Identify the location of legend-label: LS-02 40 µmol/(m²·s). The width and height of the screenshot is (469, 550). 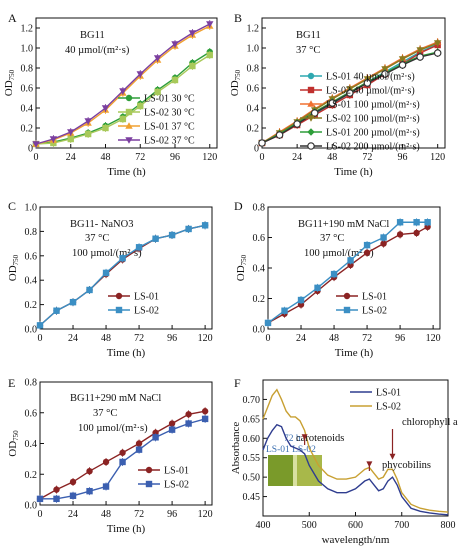
(370, 91).